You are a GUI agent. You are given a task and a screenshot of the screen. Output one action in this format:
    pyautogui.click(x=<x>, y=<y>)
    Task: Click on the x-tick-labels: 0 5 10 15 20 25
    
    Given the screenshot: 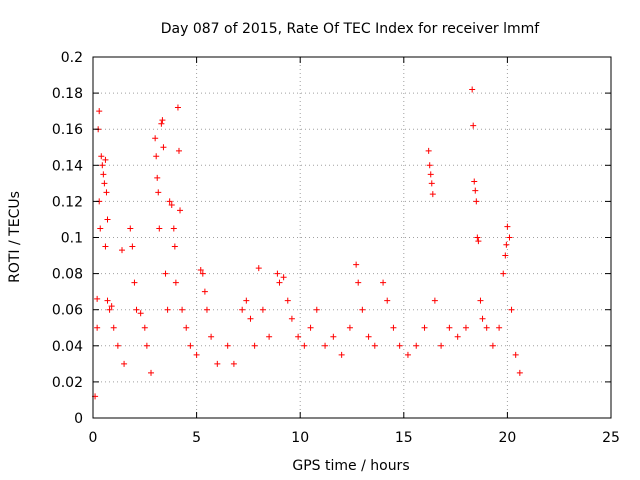 What is the action you would take?
    pyautogui.click(x=354, y=438)
    